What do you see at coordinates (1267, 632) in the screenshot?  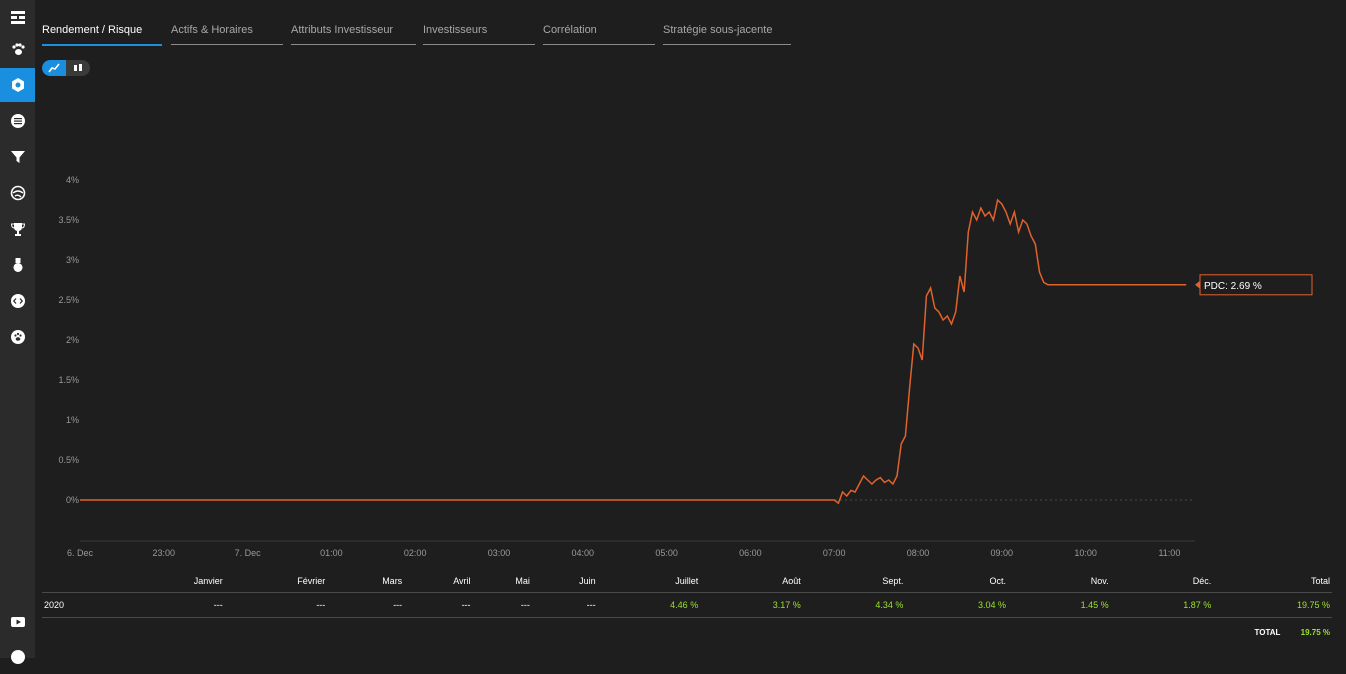 I see `total-label: TOTAL` at bounding box center [1267, 632].